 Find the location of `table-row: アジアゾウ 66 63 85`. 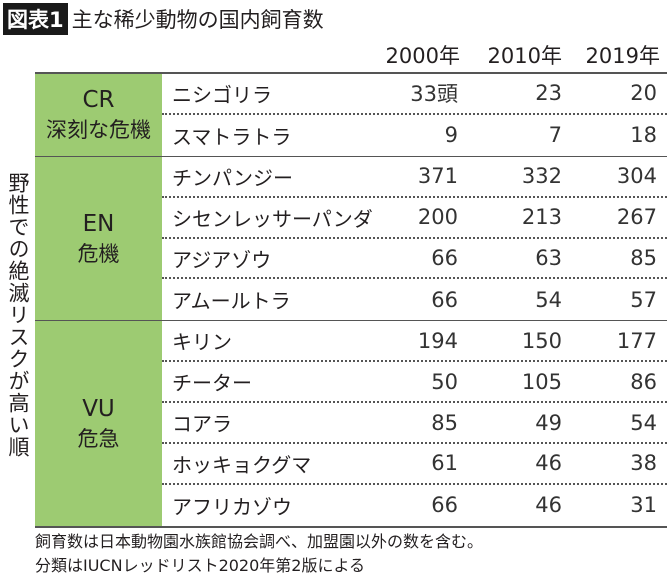

table-row: アジアゾウ 66 63 85 is located at coordinates (414, 259).